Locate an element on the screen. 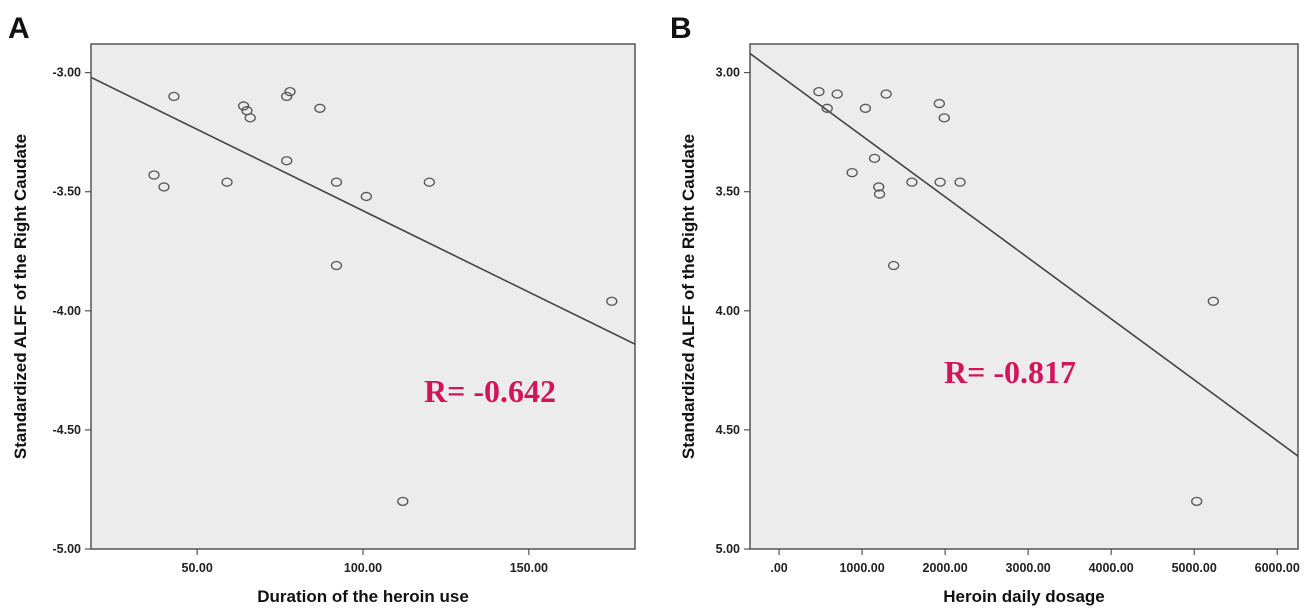 The height and width of the screenshot is (608, 1304). x-axis-title: Heroin daily dosage is located at coordinates (1024, 596).